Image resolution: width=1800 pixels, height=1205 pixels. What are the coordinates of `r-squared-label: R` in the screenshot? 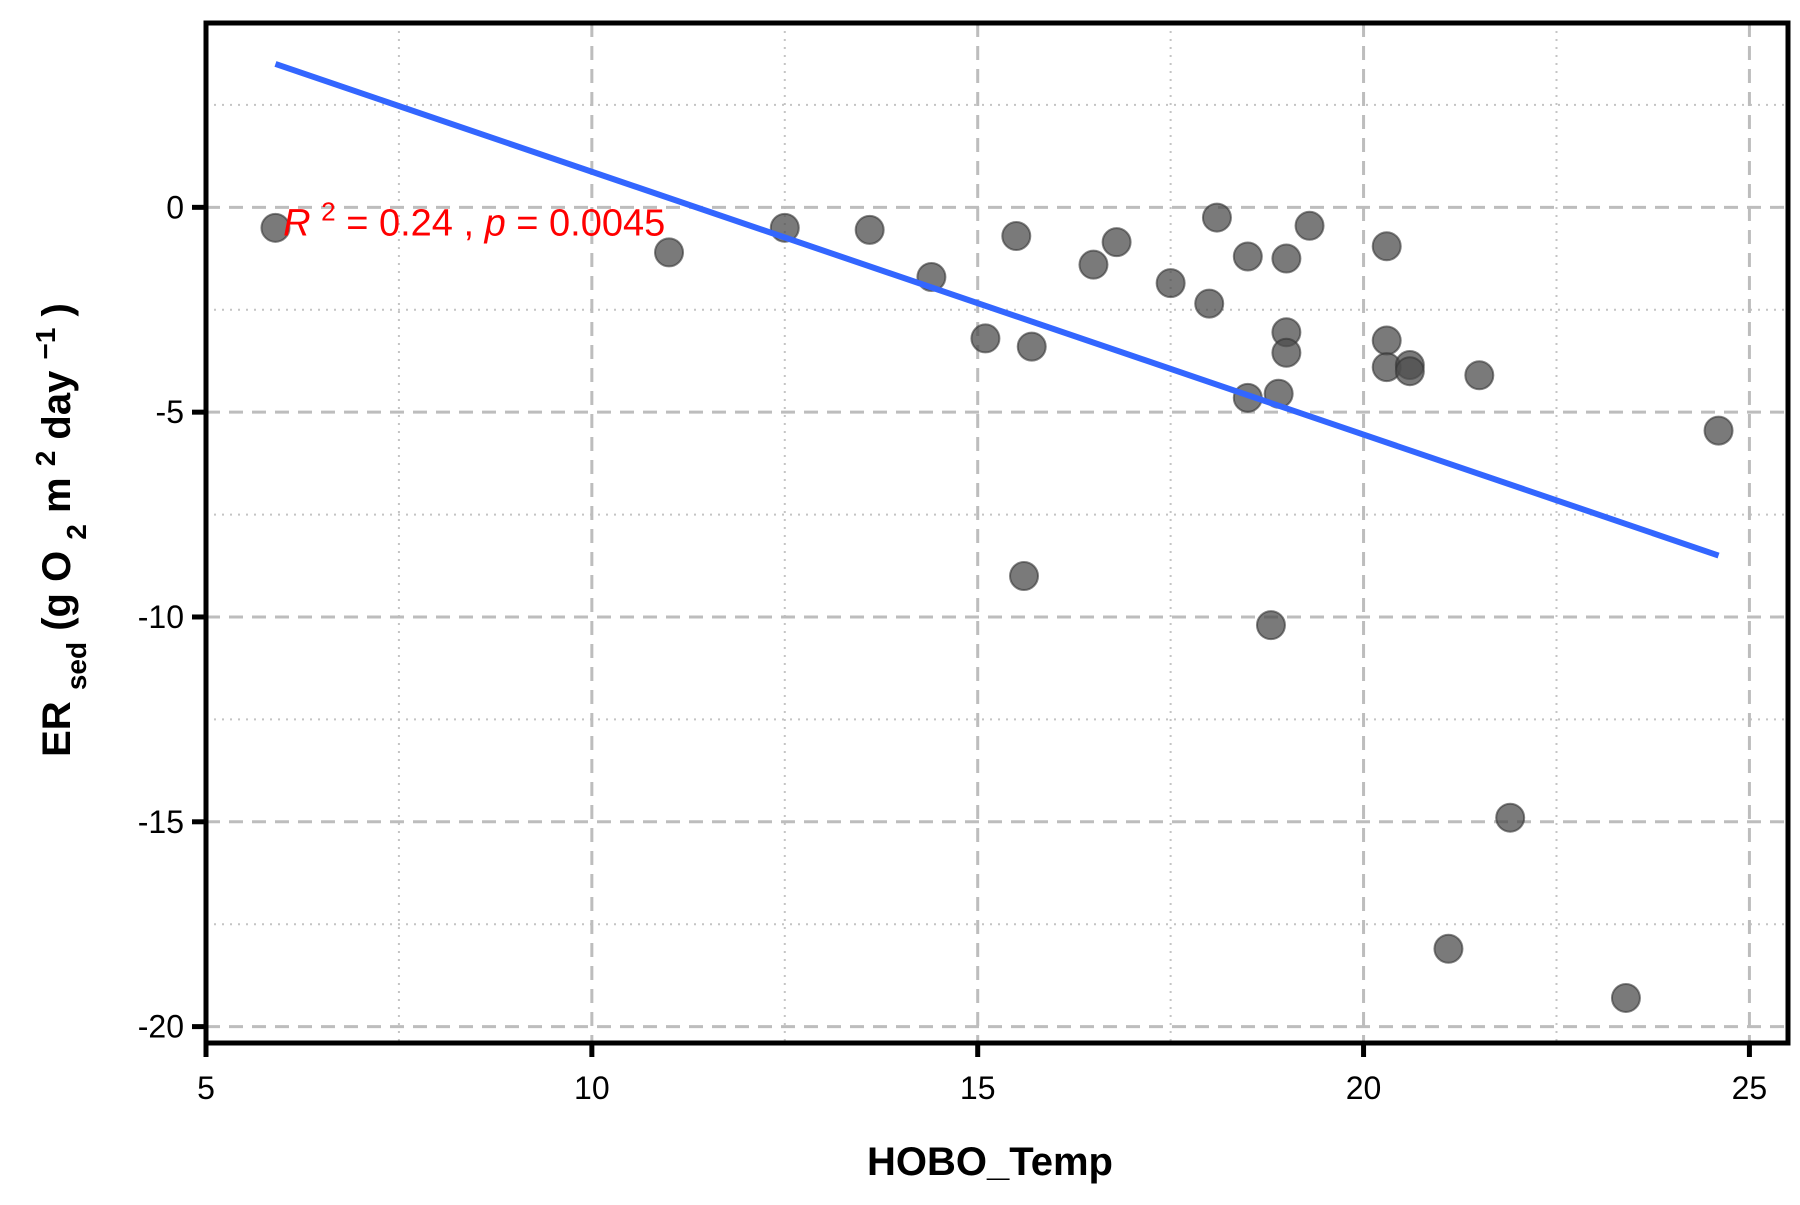 It's located at (296, 224).